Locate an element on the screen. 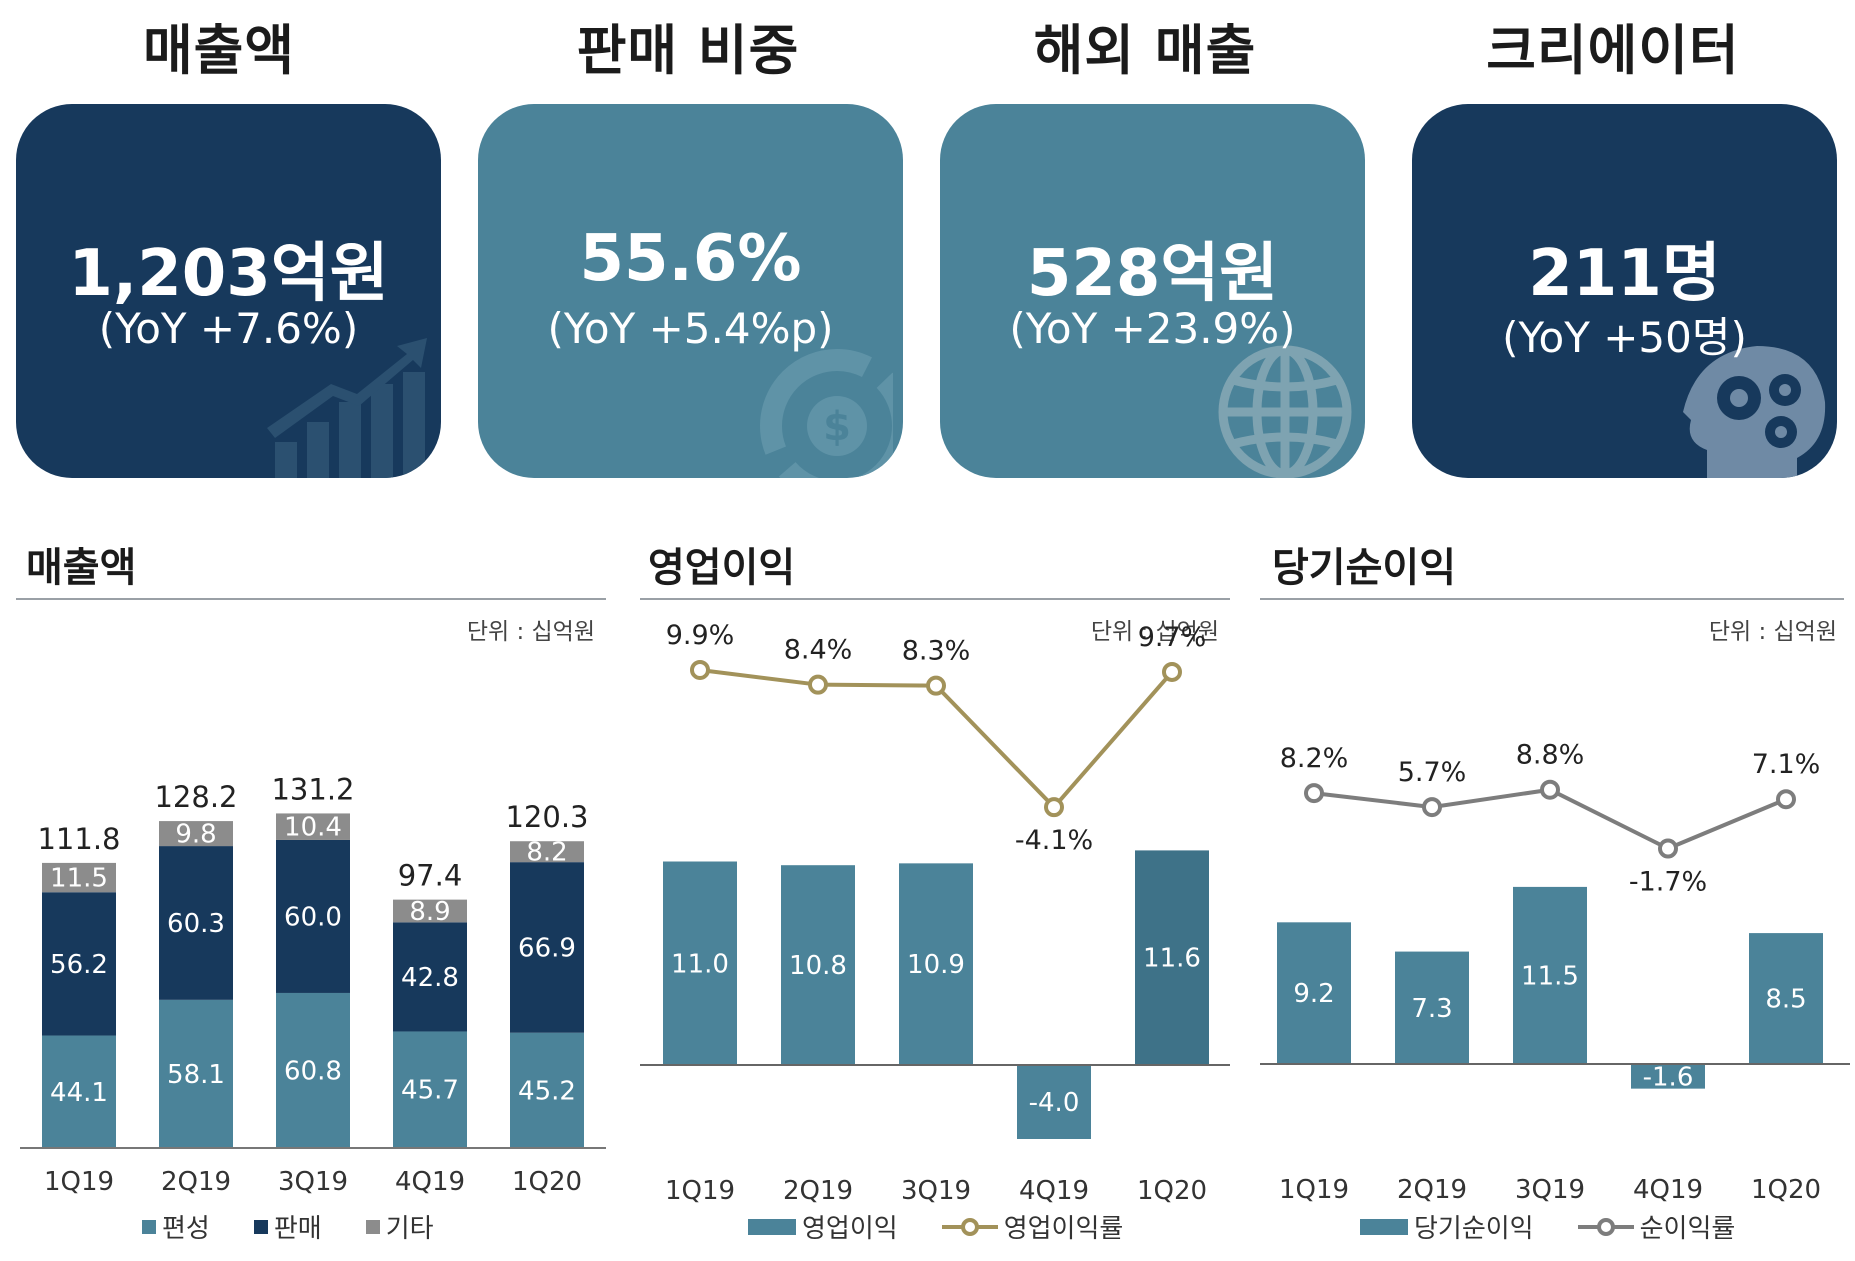  kpi-title-creators: 크리에이터 is located at coordinates (1613, 50).